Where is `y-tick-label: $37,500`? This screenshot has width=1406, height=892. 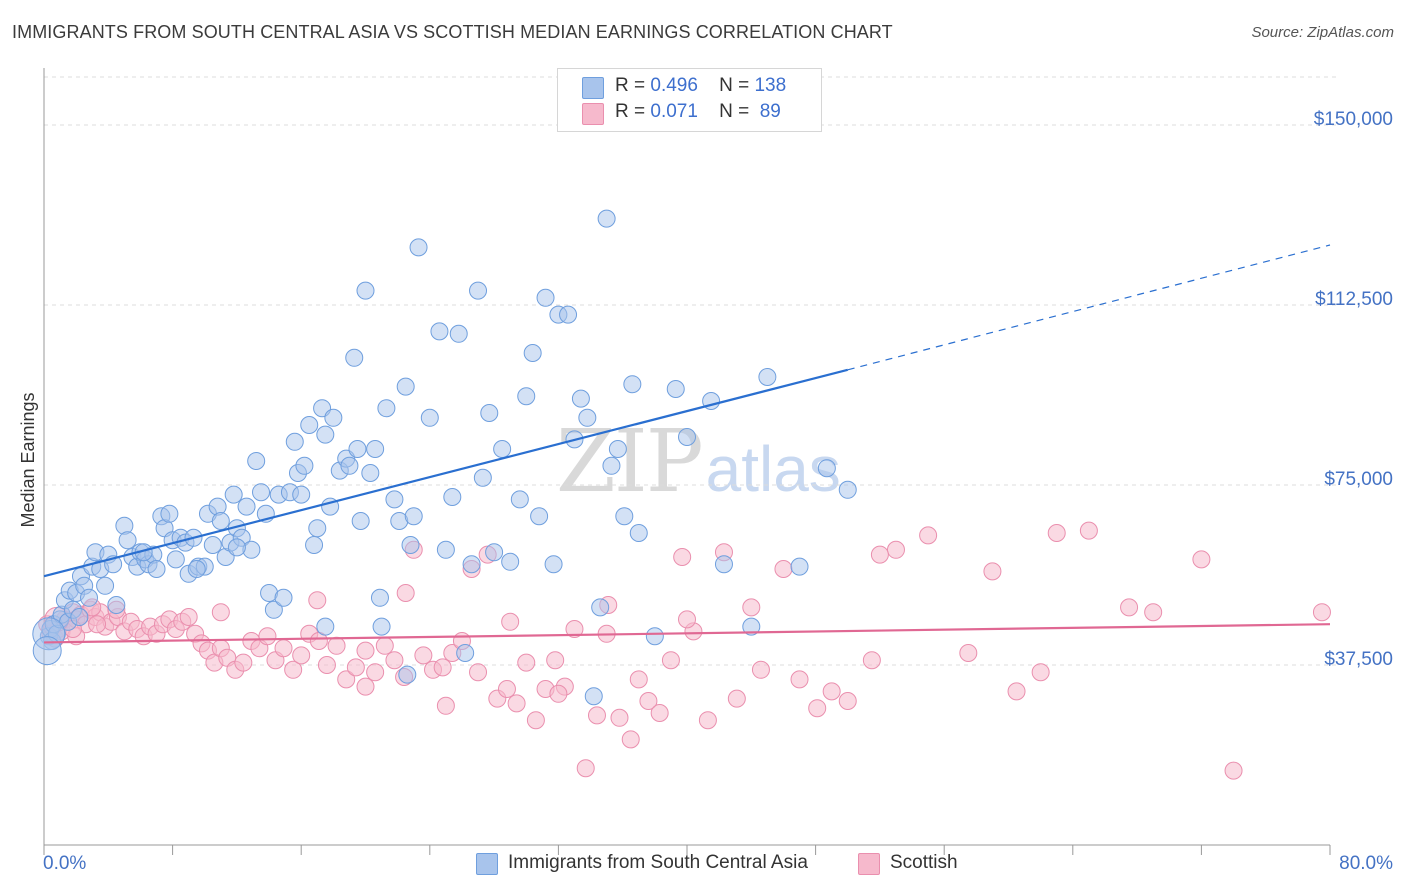
y-tick-label: $37,500 is located at coordinates (1358, 659).